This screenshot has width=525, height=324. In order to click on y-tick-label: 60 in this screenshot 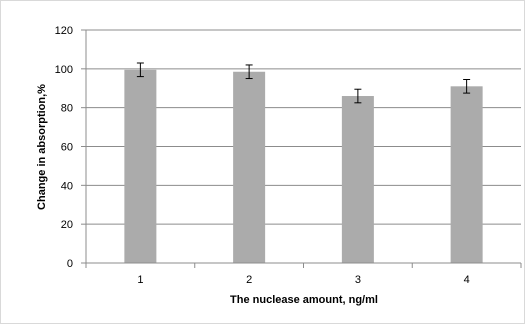, I will do `click(67, 148)`.